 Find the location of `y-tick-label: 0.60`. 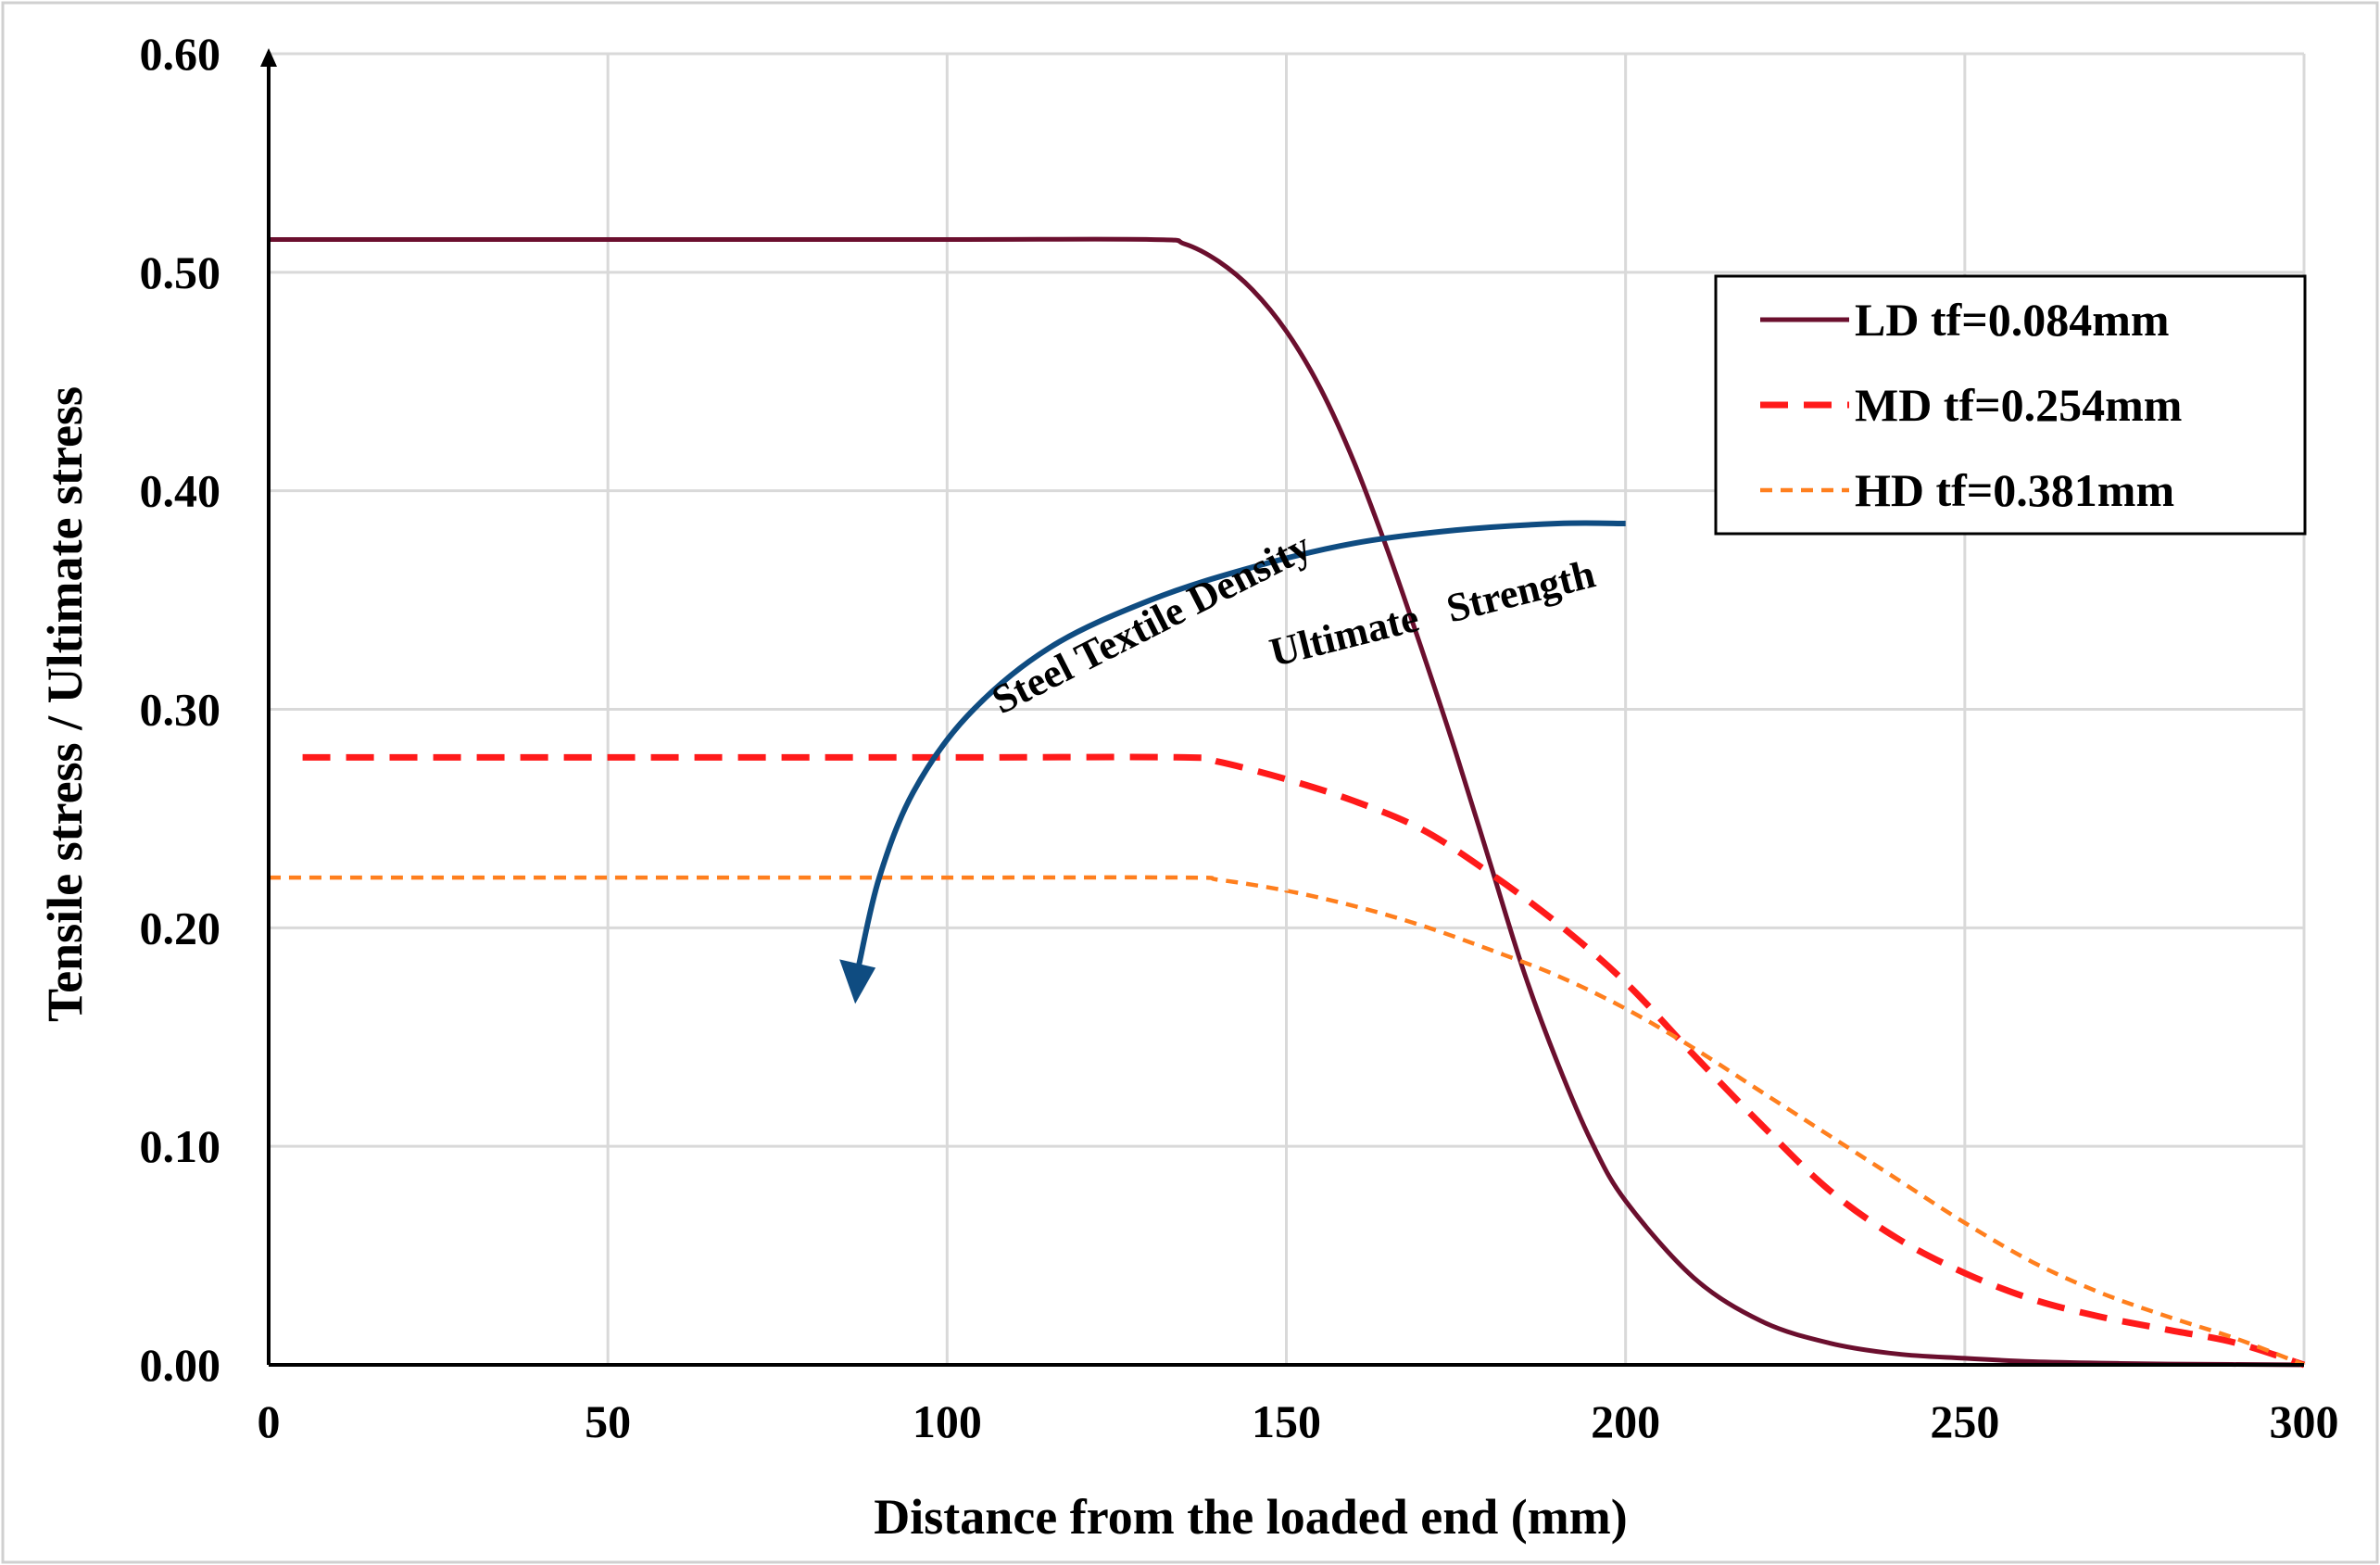

y-tick-label: 0.60 is located at coordinates (180, 54).